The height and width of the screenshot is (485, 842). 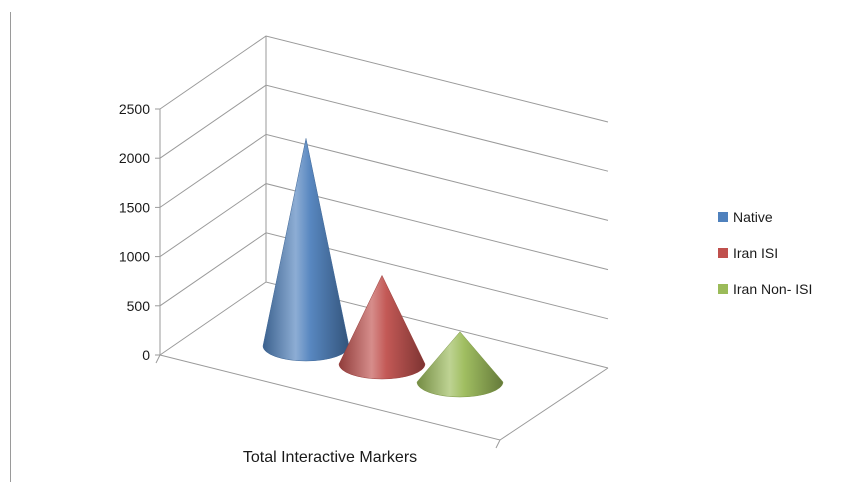 I want to click on y-tick-label-500: 500, so click(x=139, y=306).